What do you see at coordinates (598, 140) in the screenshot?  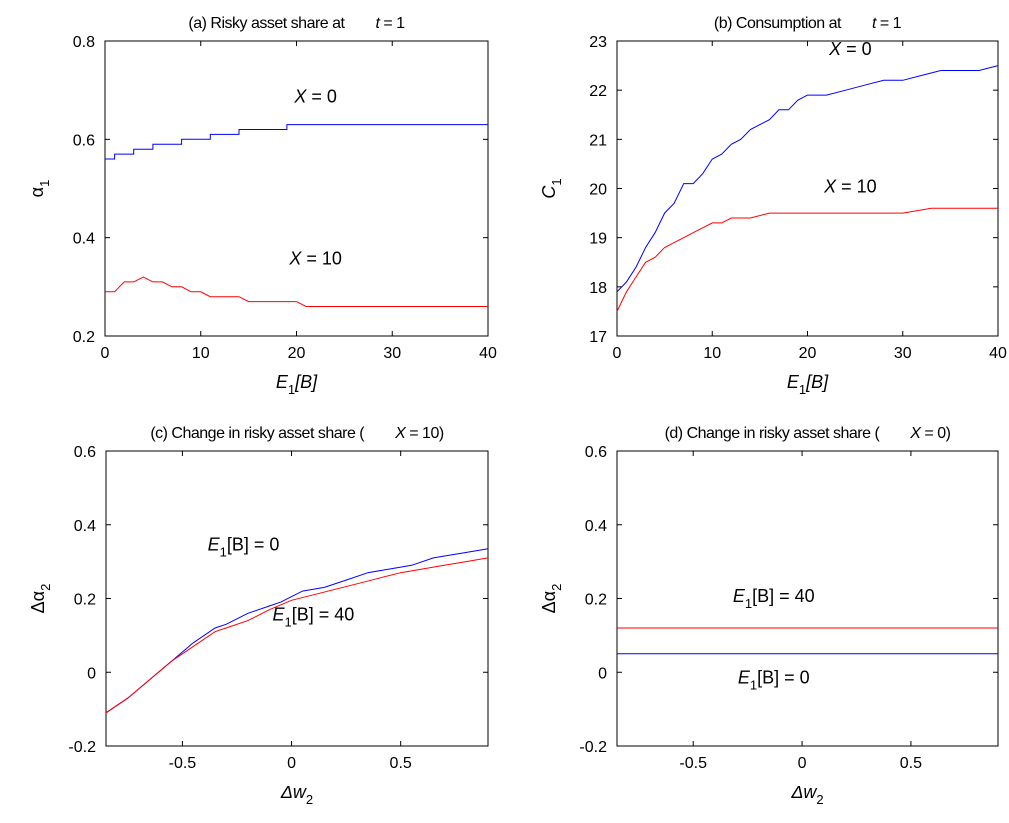 I see `y-tick-label: 21` at bounding box center [598, 140].